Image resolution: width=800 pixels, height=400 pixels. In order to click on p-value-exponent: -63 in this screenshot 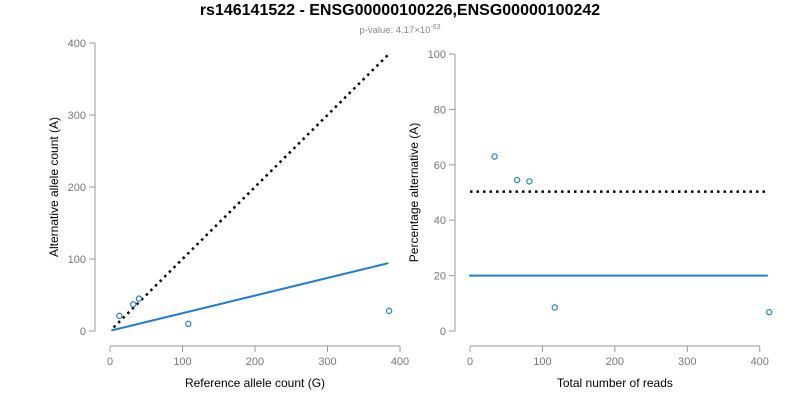, I will do `click(435, 27)`.